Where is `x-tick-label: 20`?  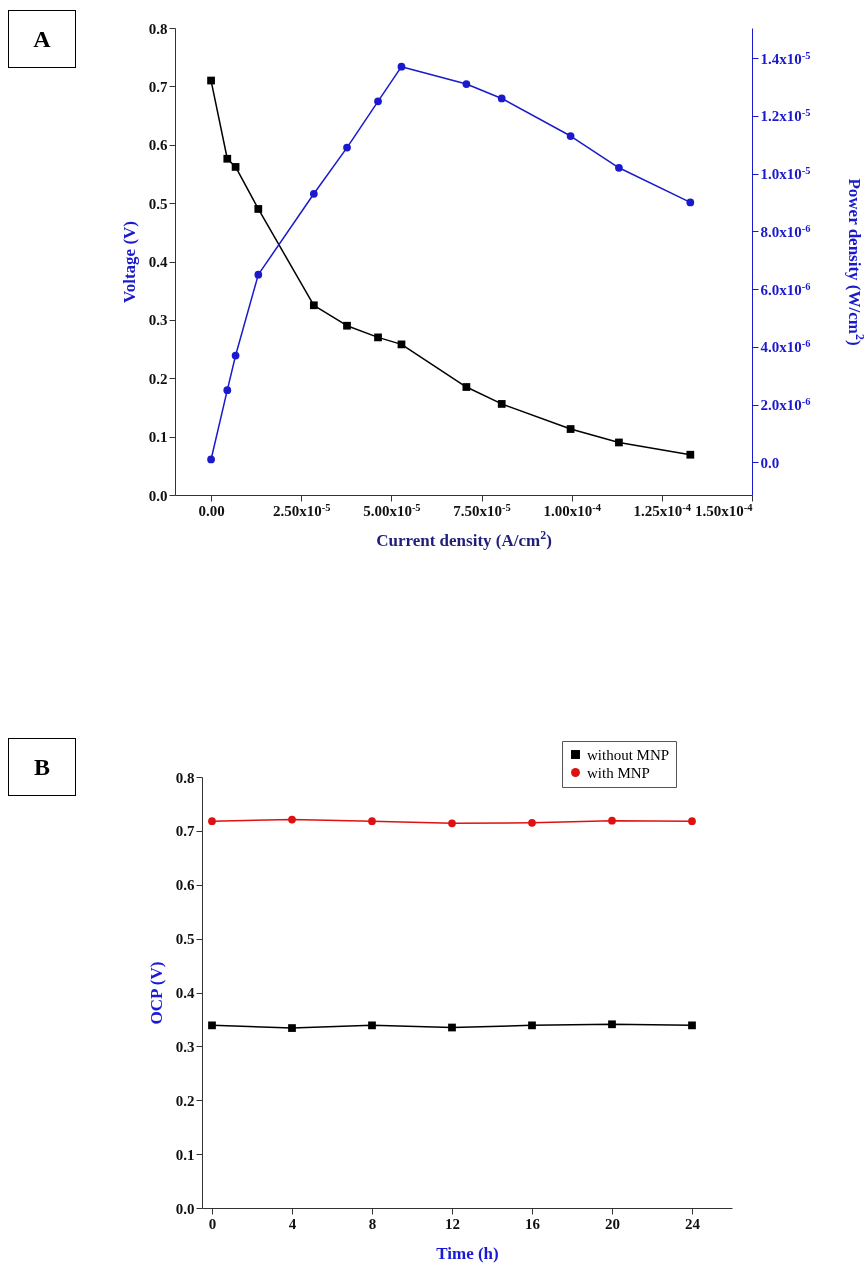
x-tick-label: 20 is located at coordinates (612, 1223).